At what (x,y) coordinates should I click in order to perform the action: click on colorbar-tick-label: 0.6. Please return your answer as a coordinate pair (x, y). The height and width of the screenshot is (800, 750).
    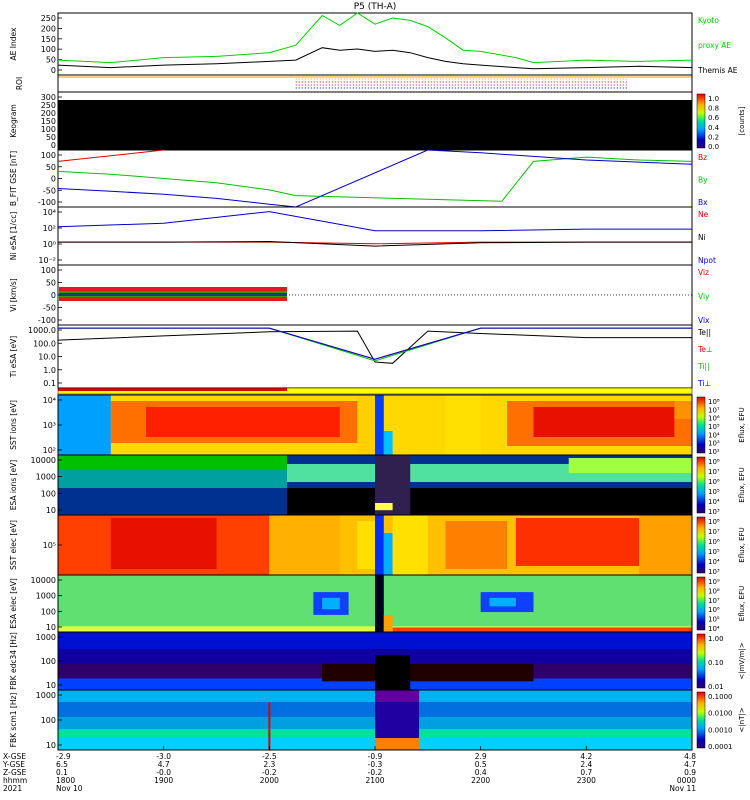
    Looking at the image, I should click on (714, 118).